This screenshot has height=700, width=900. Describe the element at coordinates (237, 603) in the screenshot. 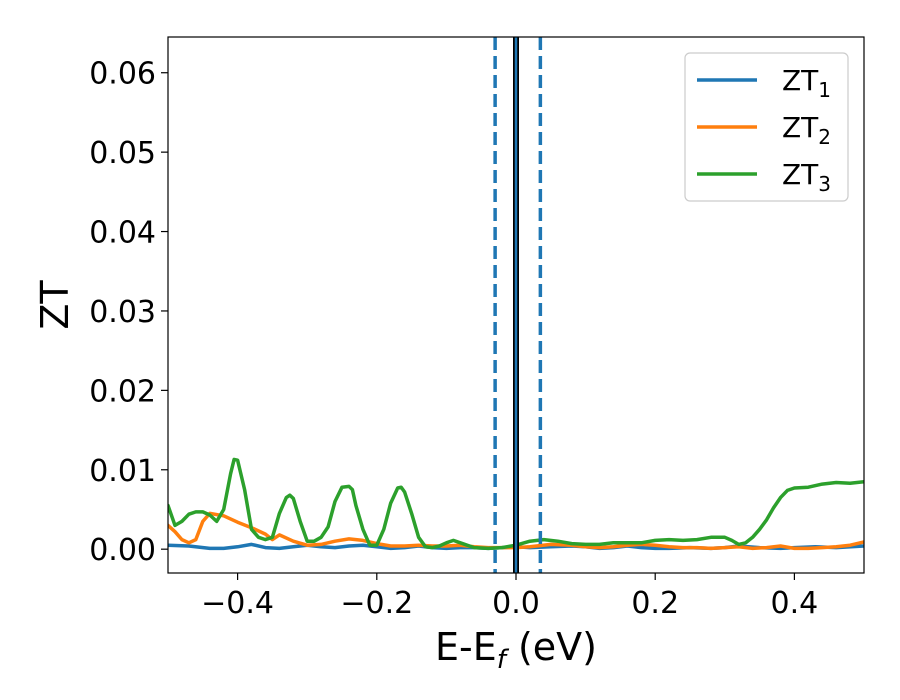

I see `x-tick-label: −0.4` at that location.